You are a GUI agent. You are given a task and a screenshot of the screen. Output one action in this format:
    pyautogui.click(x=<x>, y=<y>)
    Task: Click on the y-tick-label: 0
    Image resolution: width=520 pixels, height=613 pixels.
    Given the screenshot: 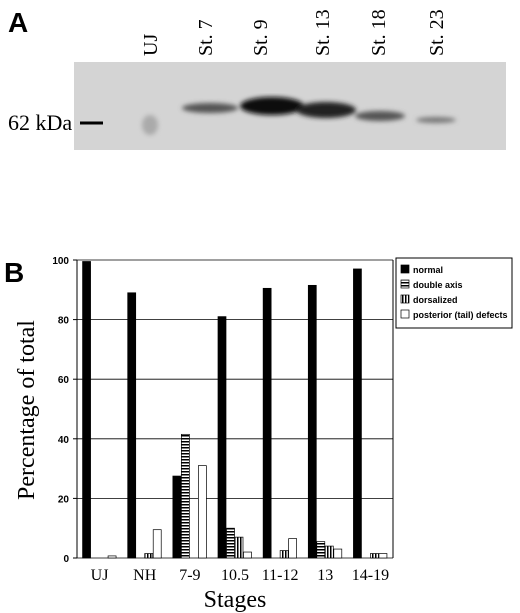 What is the action you would take?
    pyautogui.click(x=66, y=559)
    